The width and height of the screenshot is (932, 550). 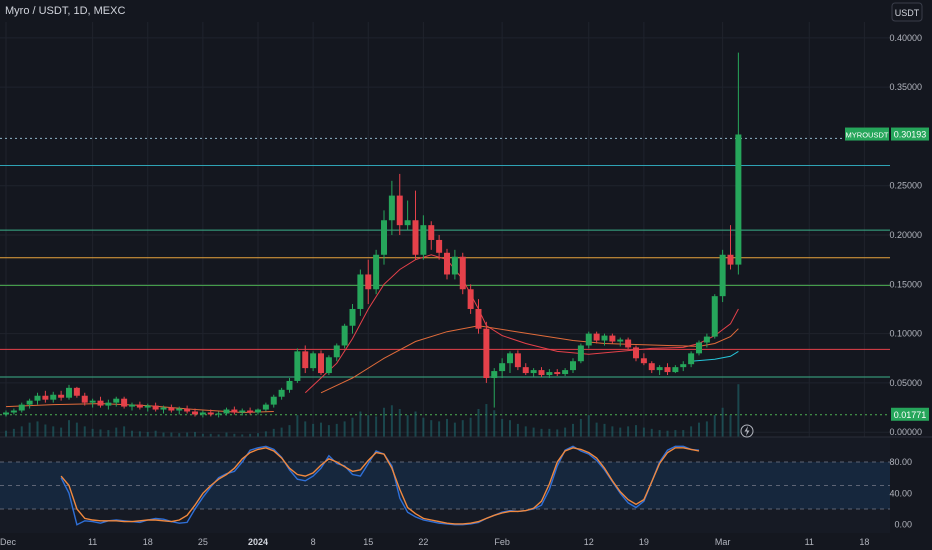 What do you see at coordinates (905, 334) in the screenshot?
I see `price-tick-label: 0.10000` at bounding box center [905, 334].